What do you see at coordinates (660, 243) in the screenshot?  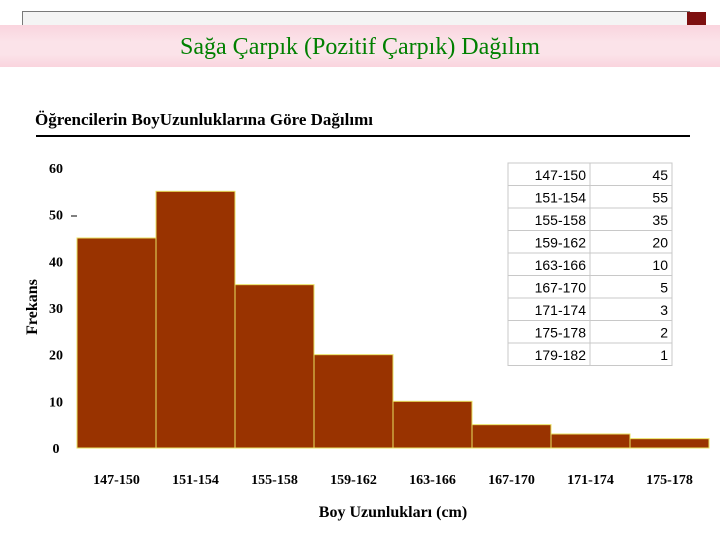 I see `table-cell-frequency: 20` at bounding box center [660, 243].